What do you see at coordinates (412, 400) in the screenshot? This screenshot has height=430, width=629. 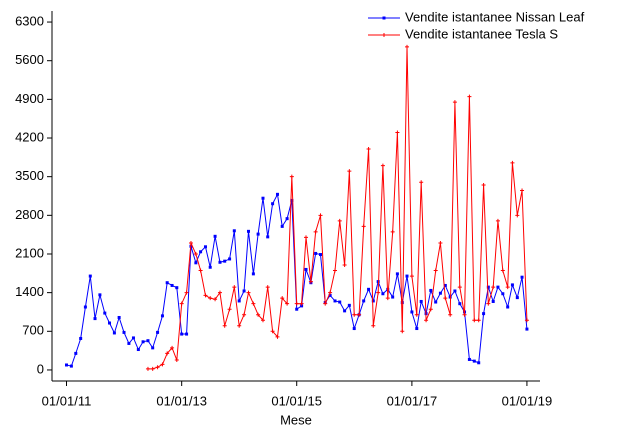 I see `x-tick-label: 01/01/17` at bounding box center [412, 400].